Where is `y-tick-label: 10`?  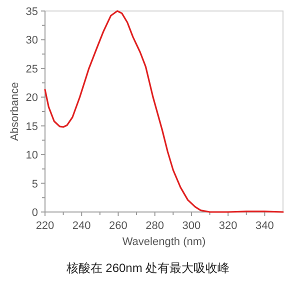
y-tick-label: 10 is located at coordinates (32, 156).